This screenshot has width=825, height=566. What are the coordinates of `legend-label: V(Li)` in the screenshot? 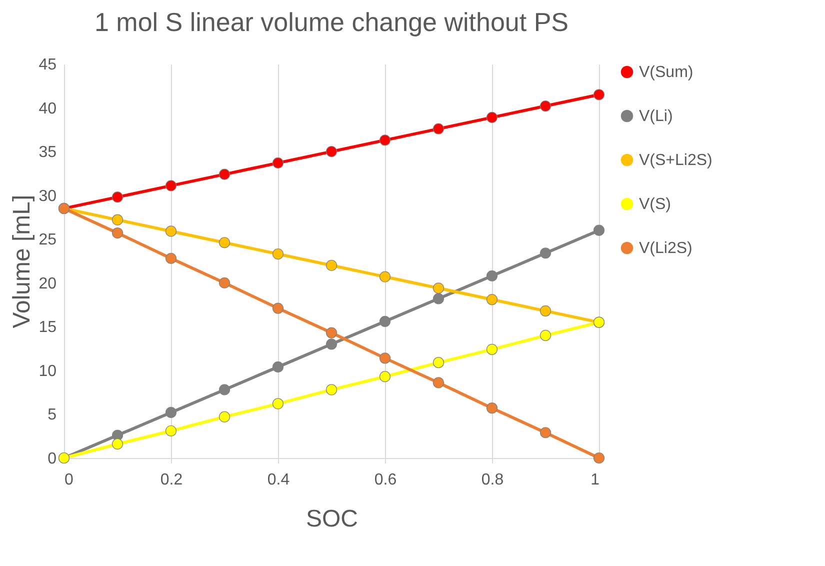 It's located at (656, 116).